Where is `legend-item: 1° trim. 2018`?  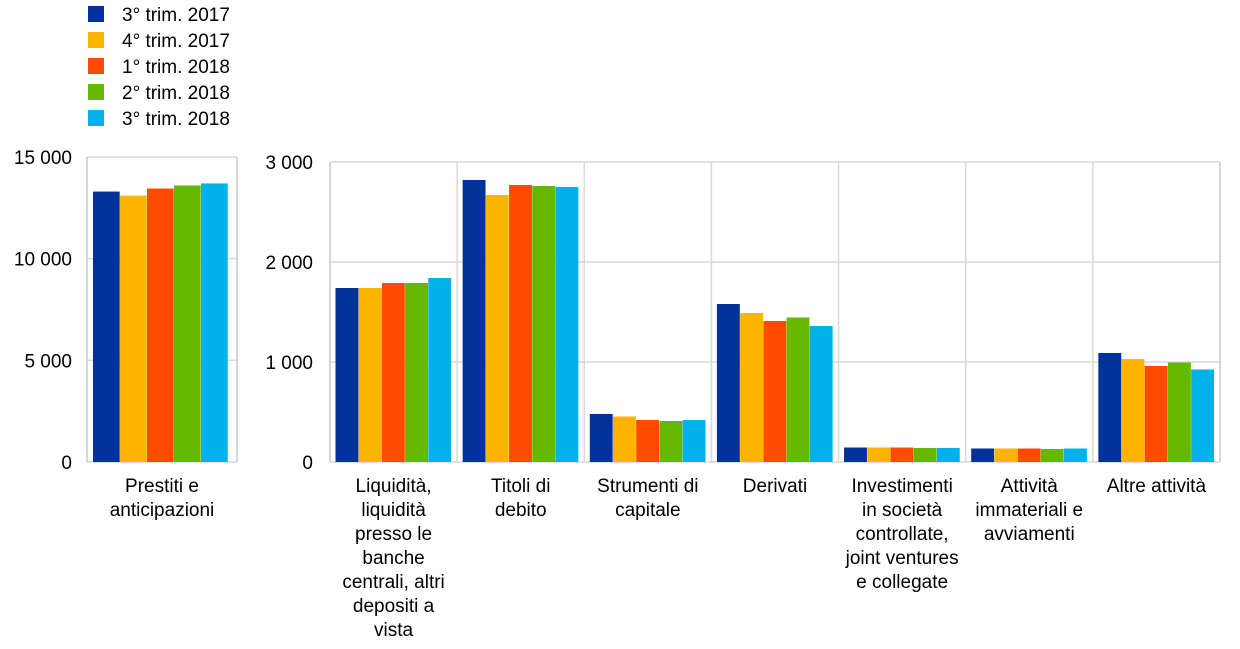
legend-item: 1° trim. 2018 is located at coordinates (159, 67).